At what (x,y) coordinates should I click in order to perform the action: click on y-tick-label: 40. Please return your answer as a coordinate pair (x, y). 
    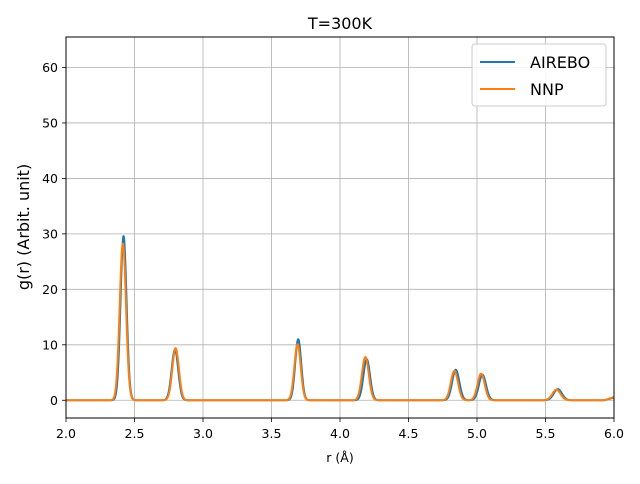
    Looking at the image, I should click on (50, 178).